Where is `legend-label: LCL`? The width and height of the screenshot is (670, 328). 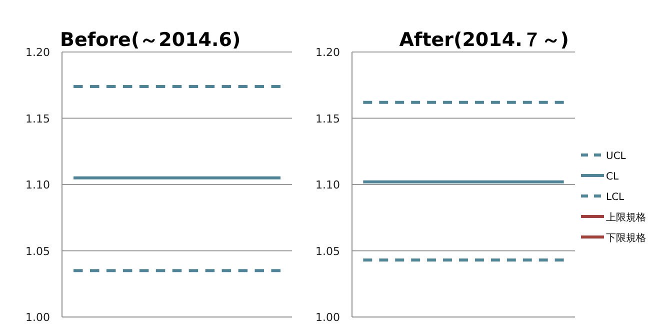 legend-label: LCL is located at coordinates (615, 197).